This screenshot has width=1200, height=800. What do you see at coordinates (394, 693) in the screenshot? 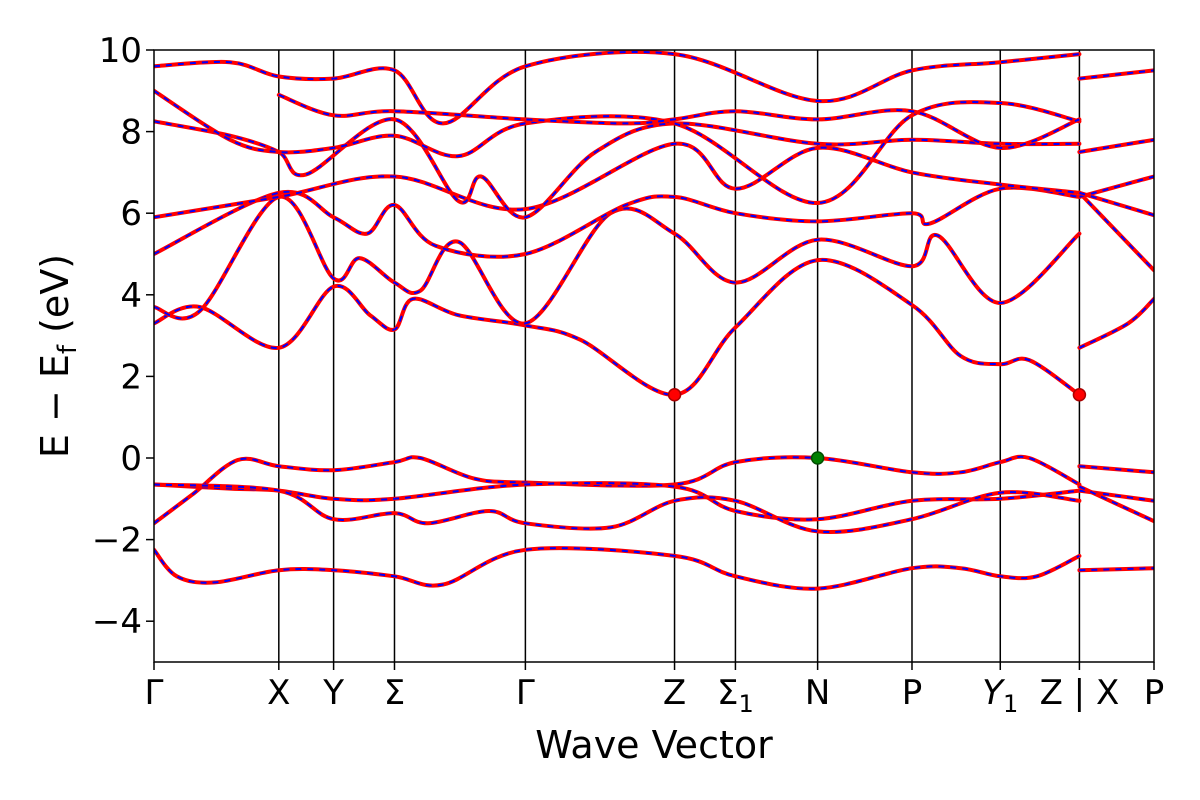
I see `x-tick-label: Σ` at bounding box center [394, 693].